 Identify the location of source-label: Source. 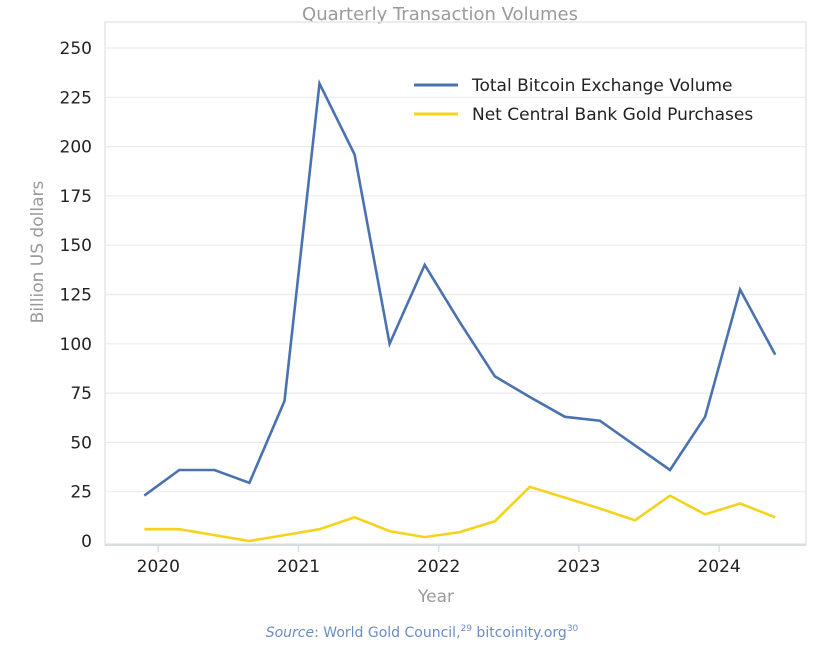
(290, 633).